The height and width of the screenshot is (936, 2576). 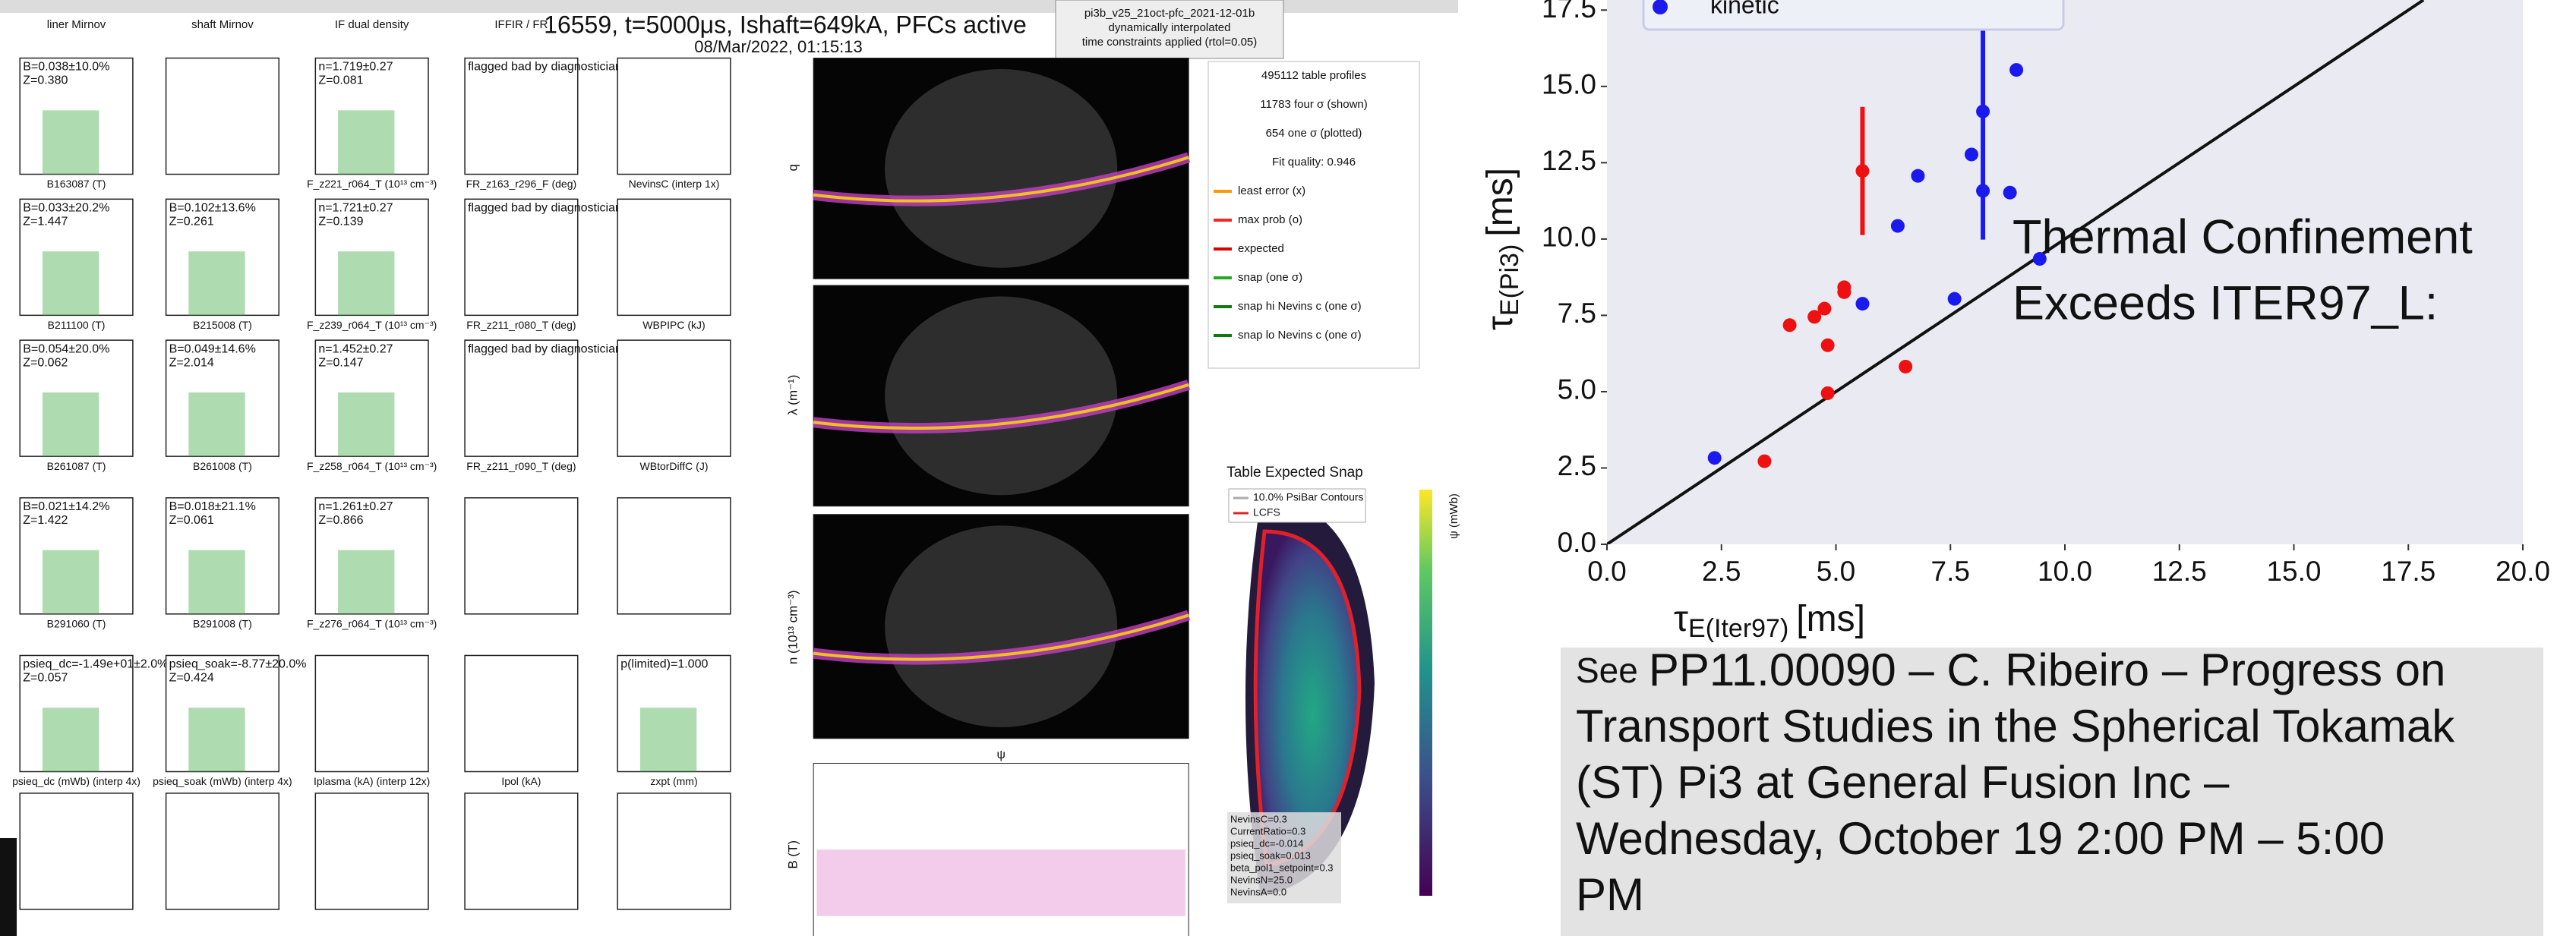 I want to click on subplot-note: Z=0.866, so click(x=340, y=520).